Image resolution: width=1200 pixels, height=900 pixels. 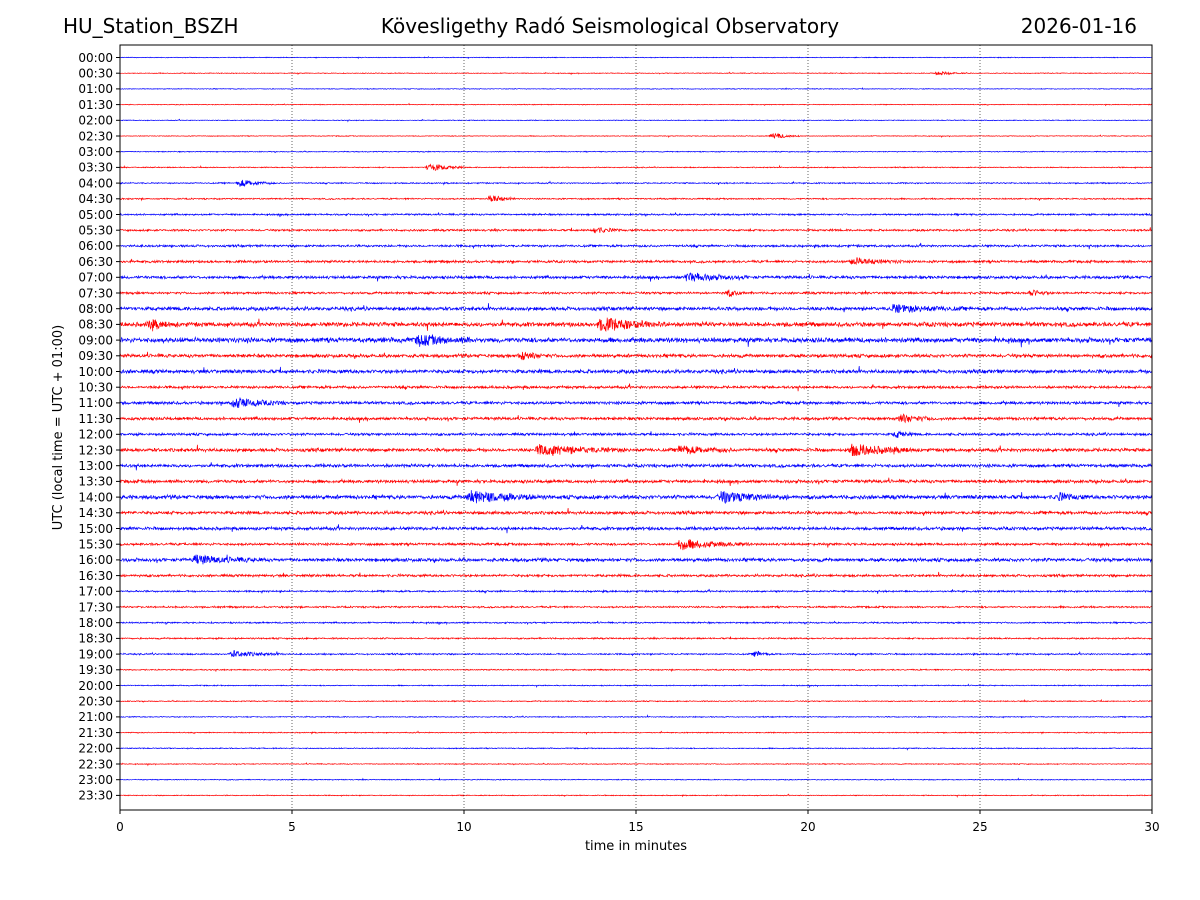 What do you see at coordinates (95, 309) in the screenshot?
I see `y-tick-label: 08:00` at bounding box center [95, 309].